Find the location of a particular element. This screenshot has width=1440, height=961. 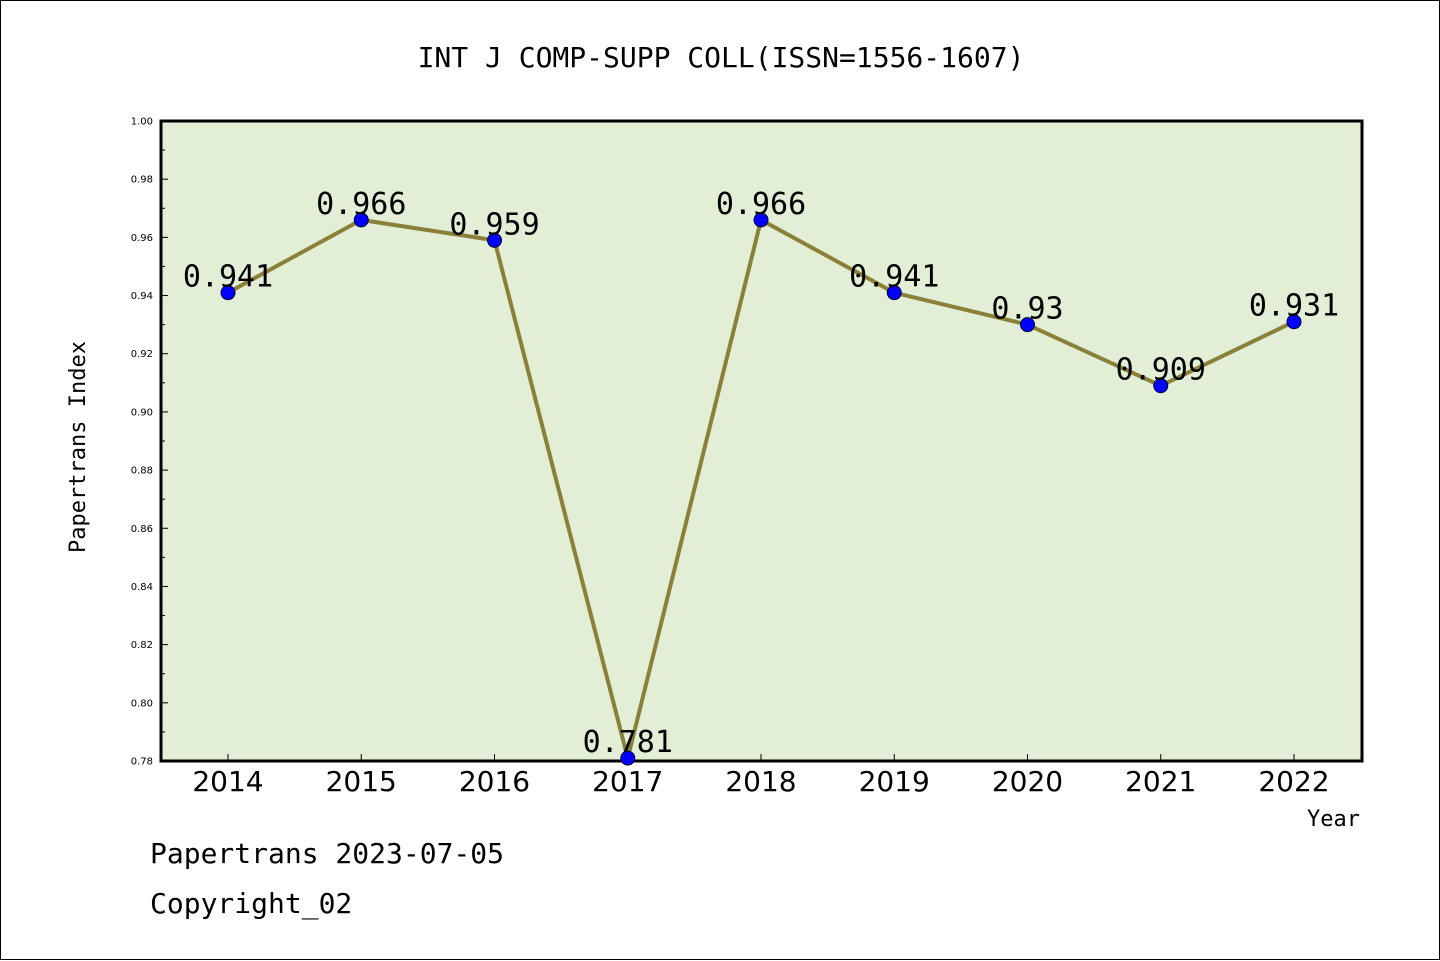

footer-copyright: Copyright_02 is located at coordinates (251, 903).